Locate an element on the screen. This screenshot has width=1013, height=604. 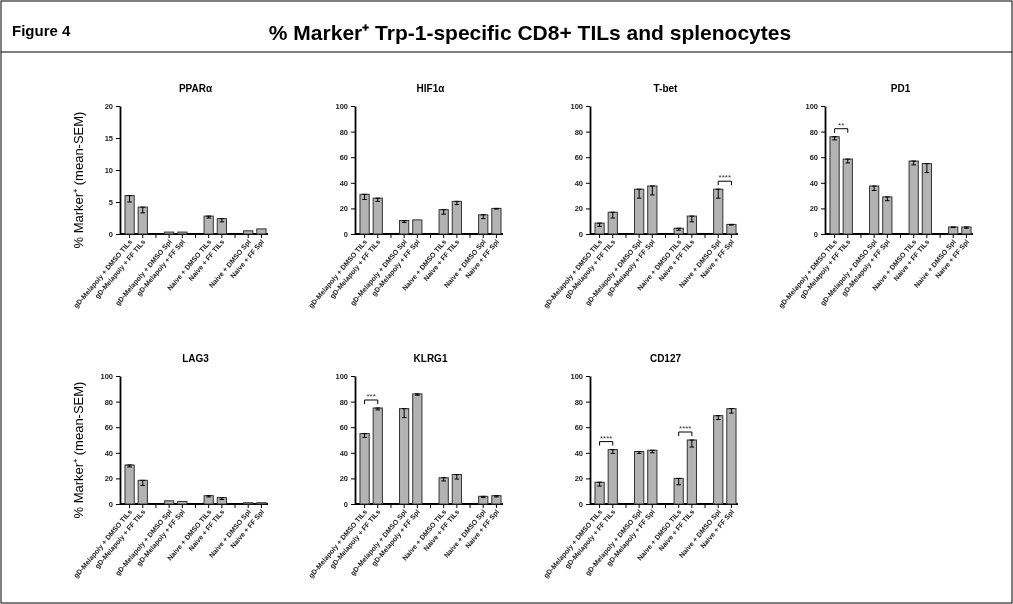
chart-title: LAG3 is located at coordinates (196, 358).